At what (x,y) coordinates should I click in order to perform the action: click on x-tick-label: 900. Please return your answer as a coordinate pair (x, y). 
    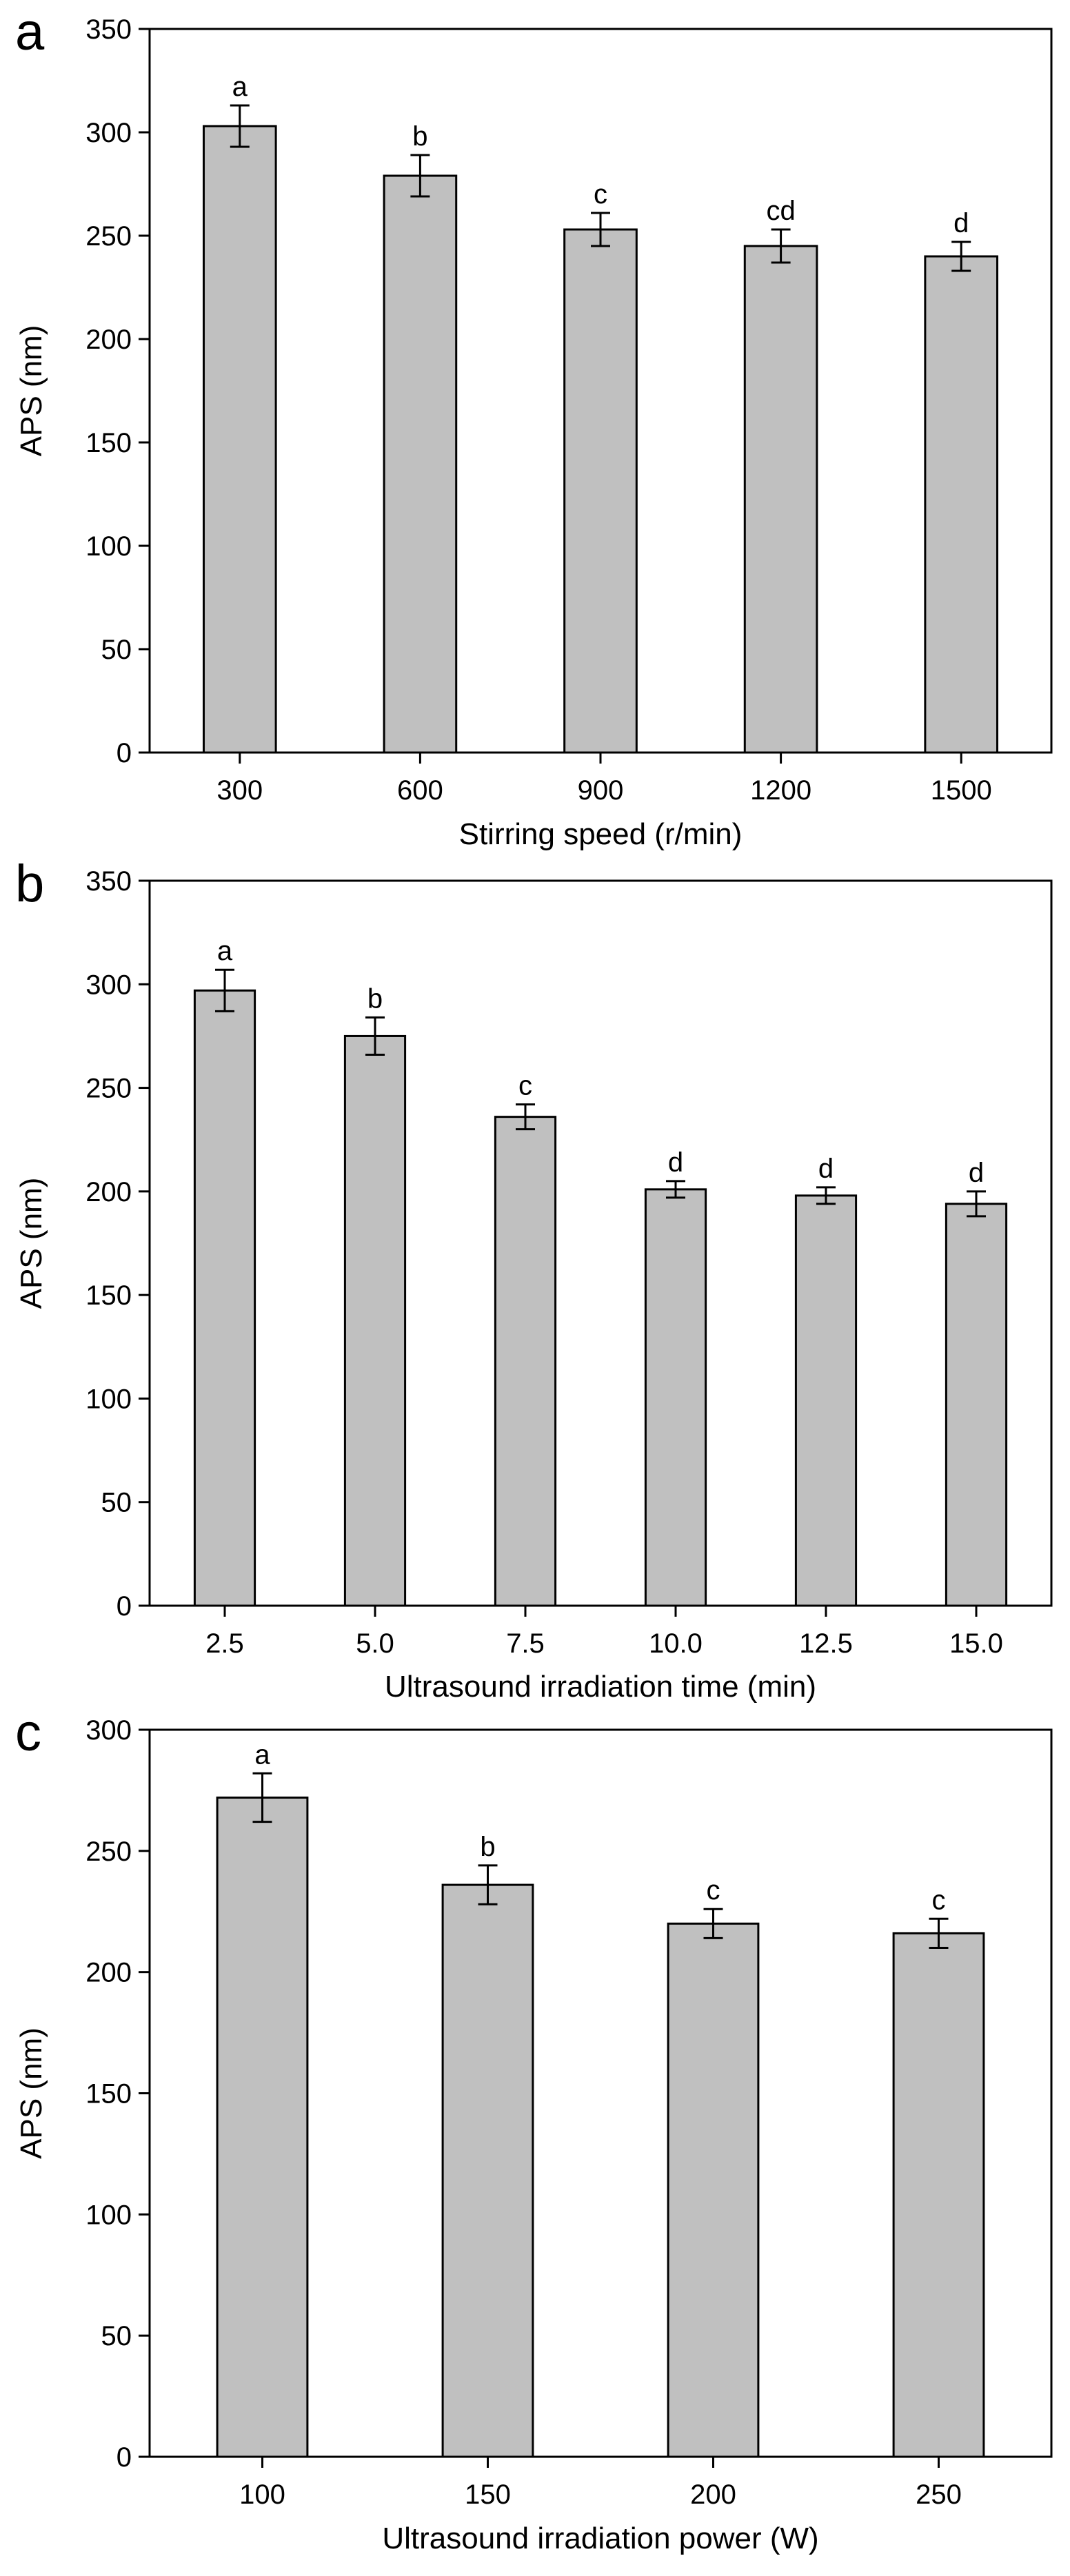
    Looking at the image, I should click on (601, 790).